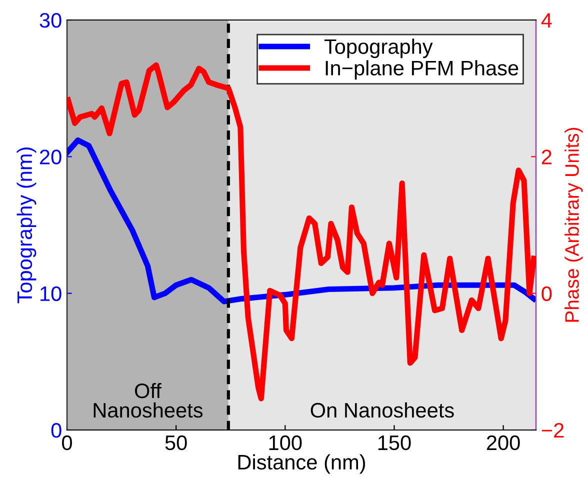 This screenshot has width=588, height=481. Describe the element at coordinates (382, 410) in the screenshot. I see `band-label: On Nanosheets` at that location.